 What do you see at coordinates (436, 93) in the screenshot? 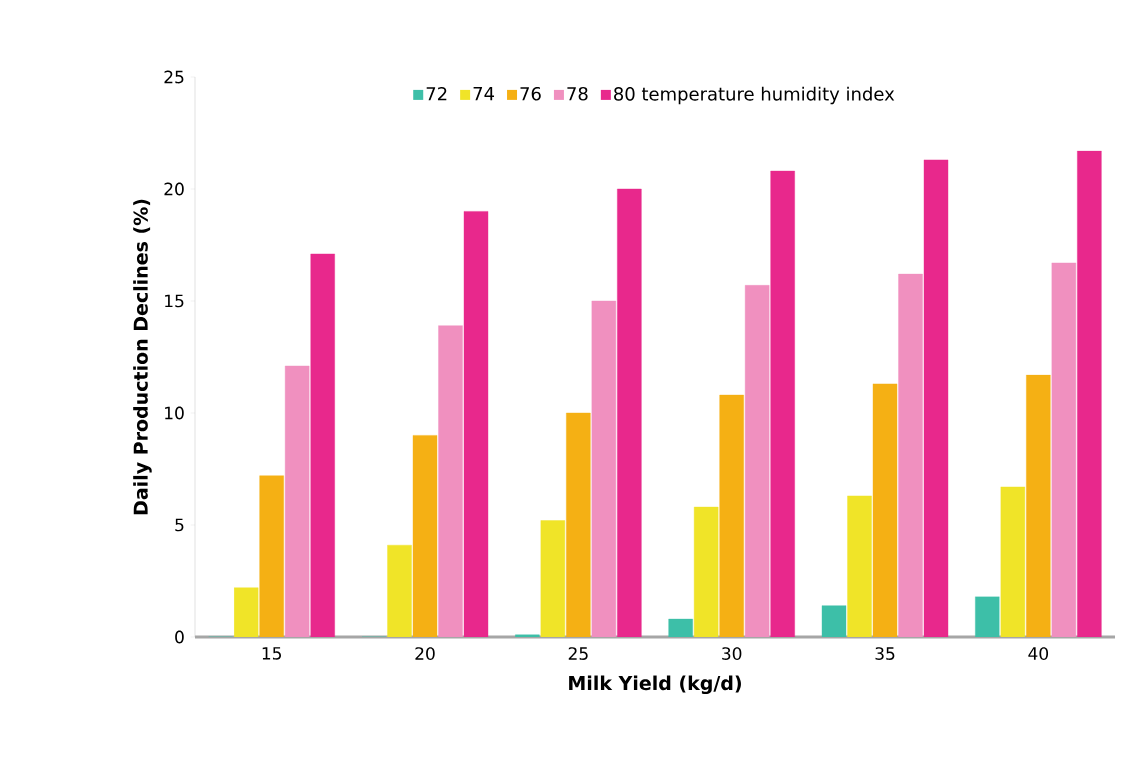
I see `legend-label: 72` at bounding box center [436, 93].